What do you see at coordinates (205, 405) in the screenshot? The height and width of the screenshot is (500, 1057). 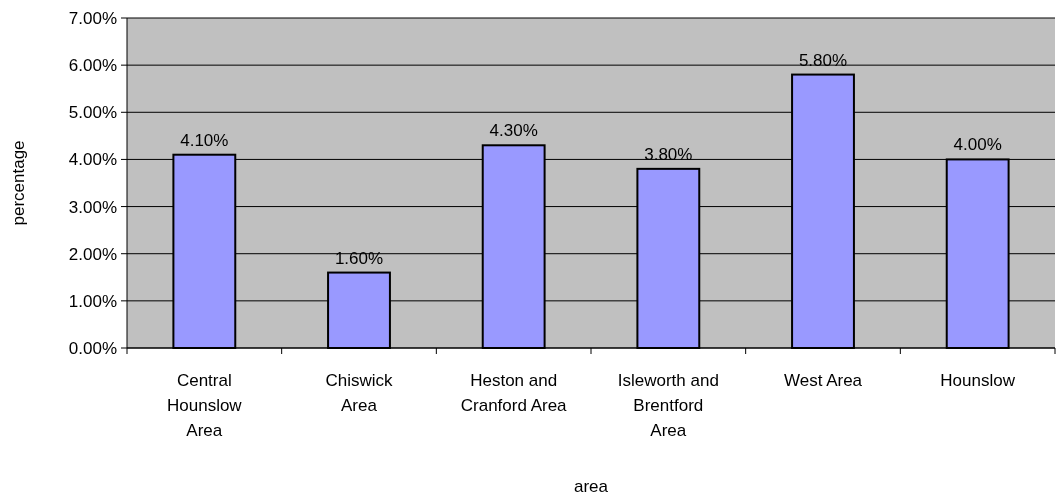 I see `x-tick-label: Central Hounslow Area` at bounding box center [205, 405].